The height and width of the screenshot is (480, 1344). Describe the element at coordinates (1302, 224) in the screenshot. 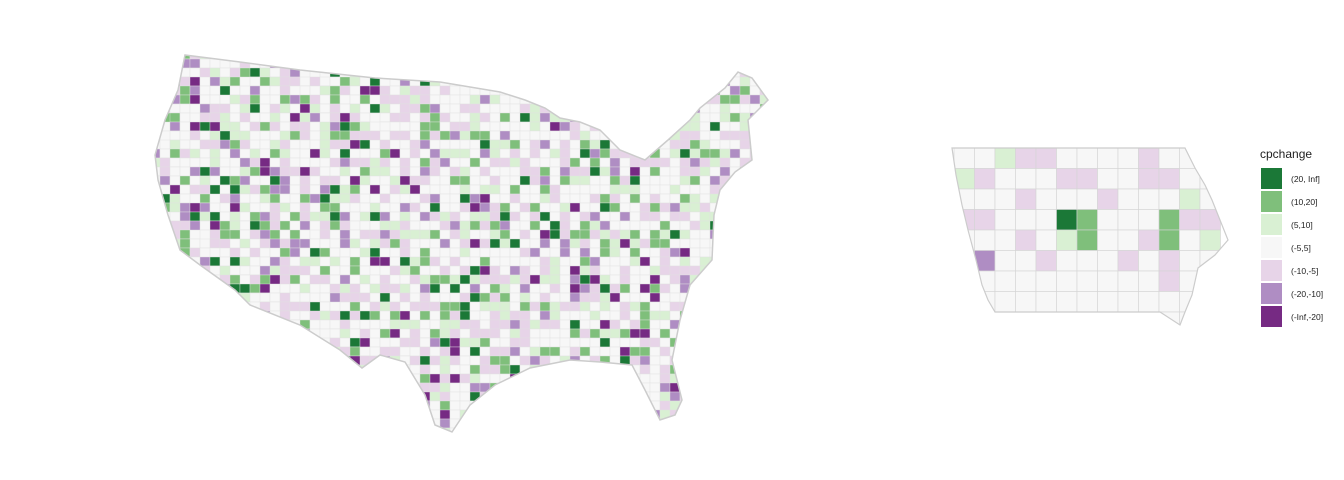

I see `legend-label: (5,10]` at that location.